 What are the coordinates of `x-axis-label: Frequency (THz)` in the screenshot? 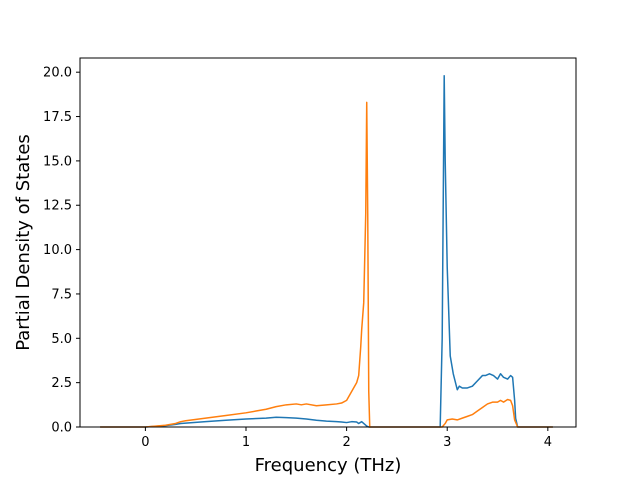 It's located at (328, 465).